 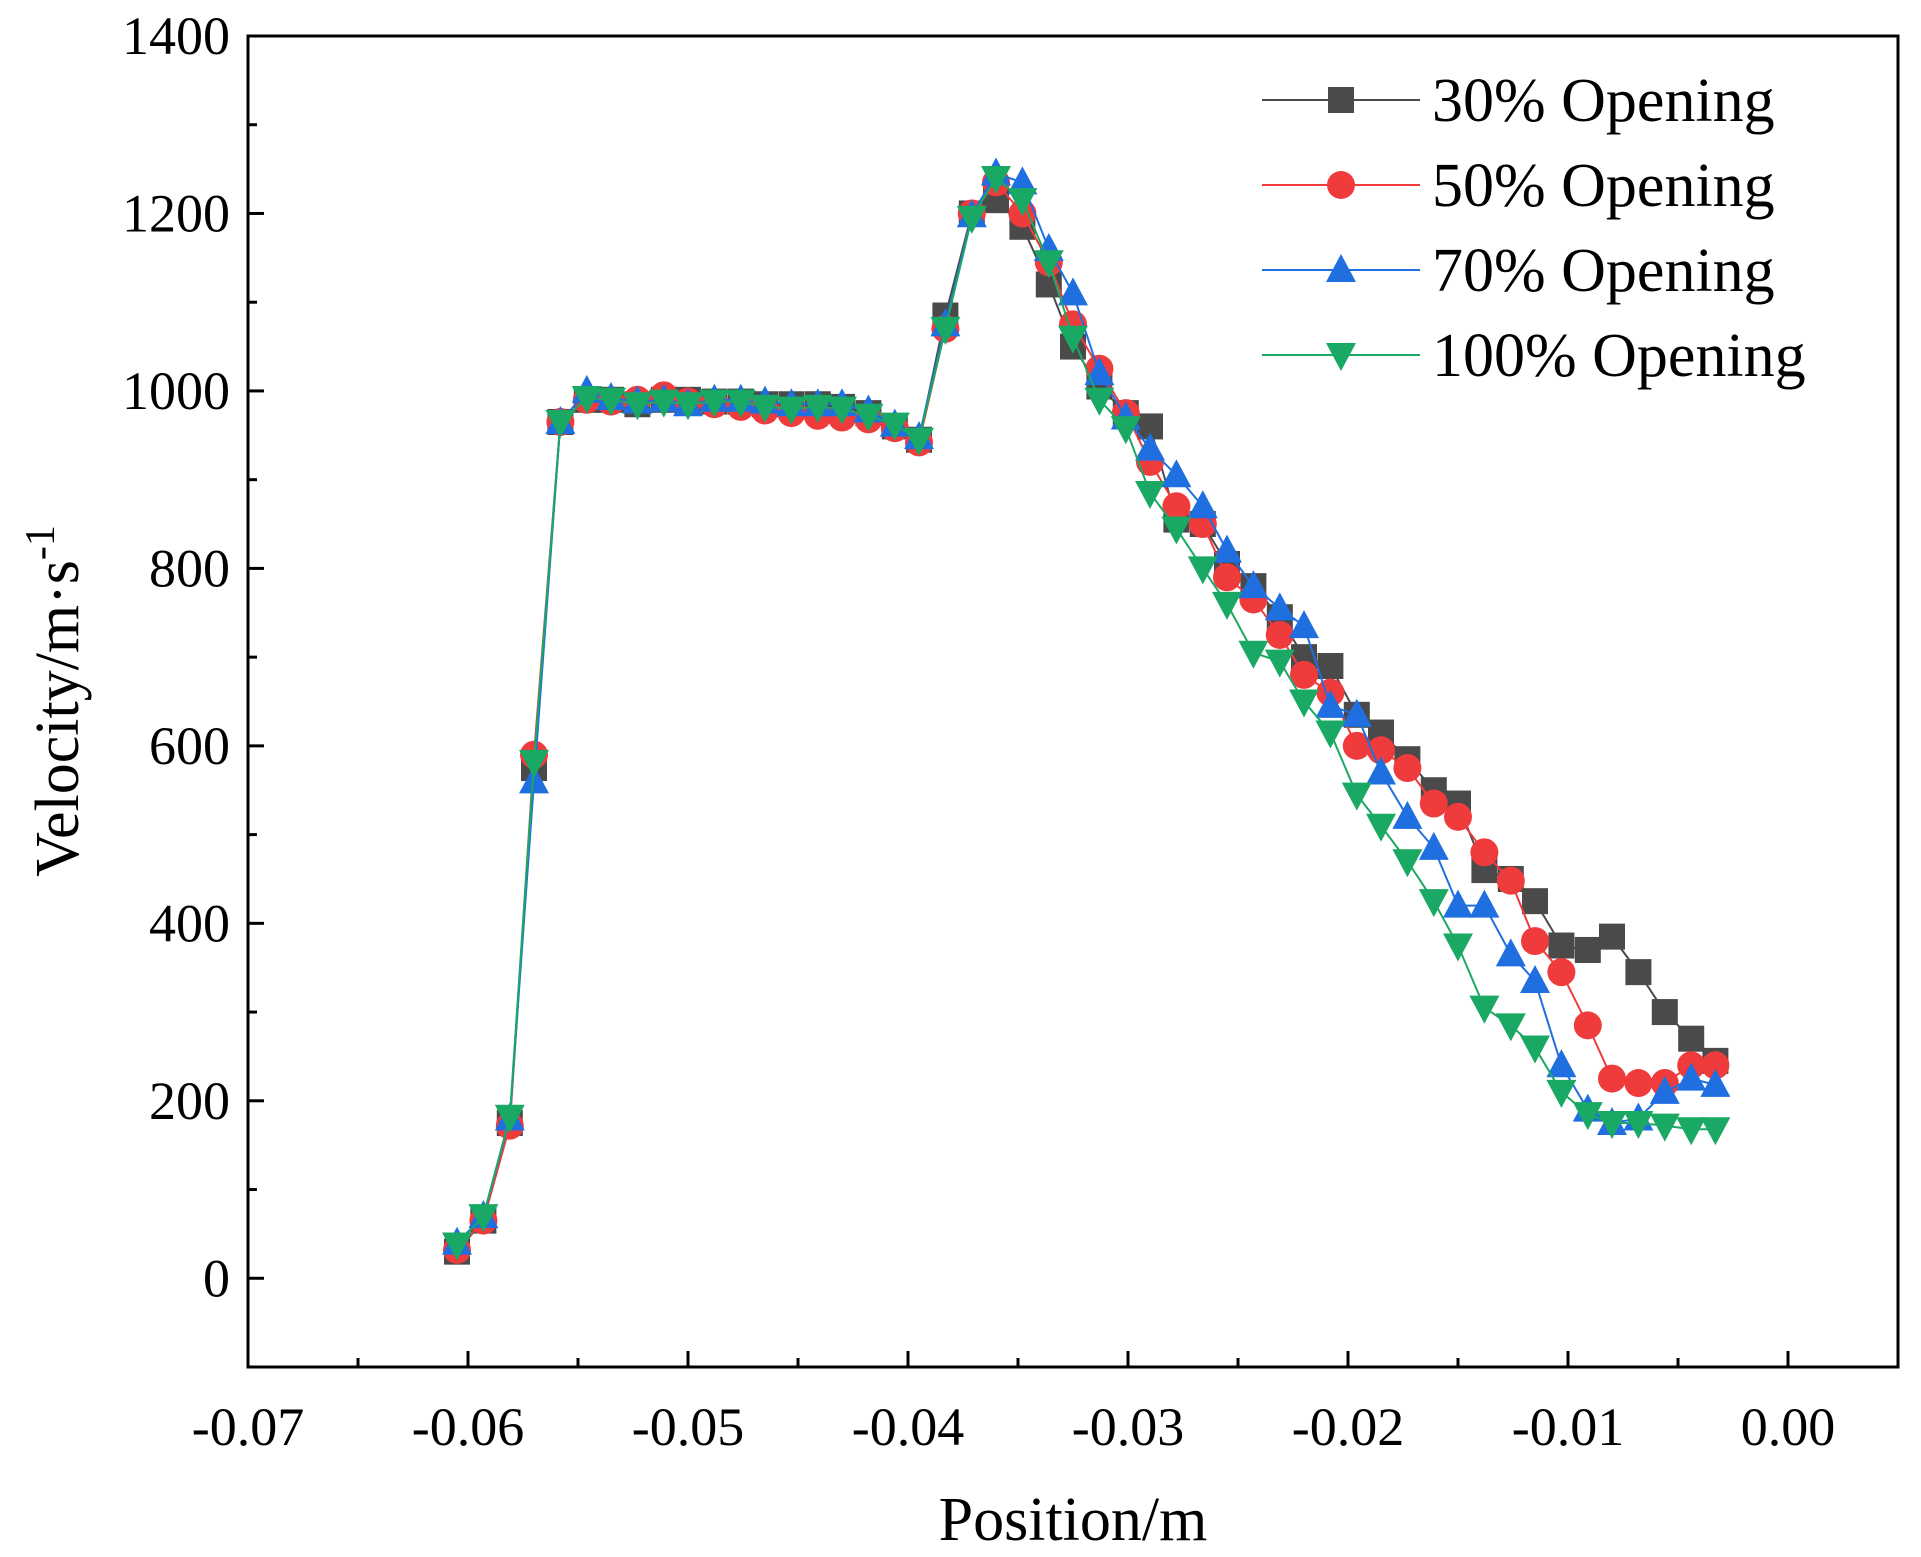 What do you see at coordinates (189, 1101) in the screenshot?
I see `y-tick-label: 200` at bounding box center [189, 1101].